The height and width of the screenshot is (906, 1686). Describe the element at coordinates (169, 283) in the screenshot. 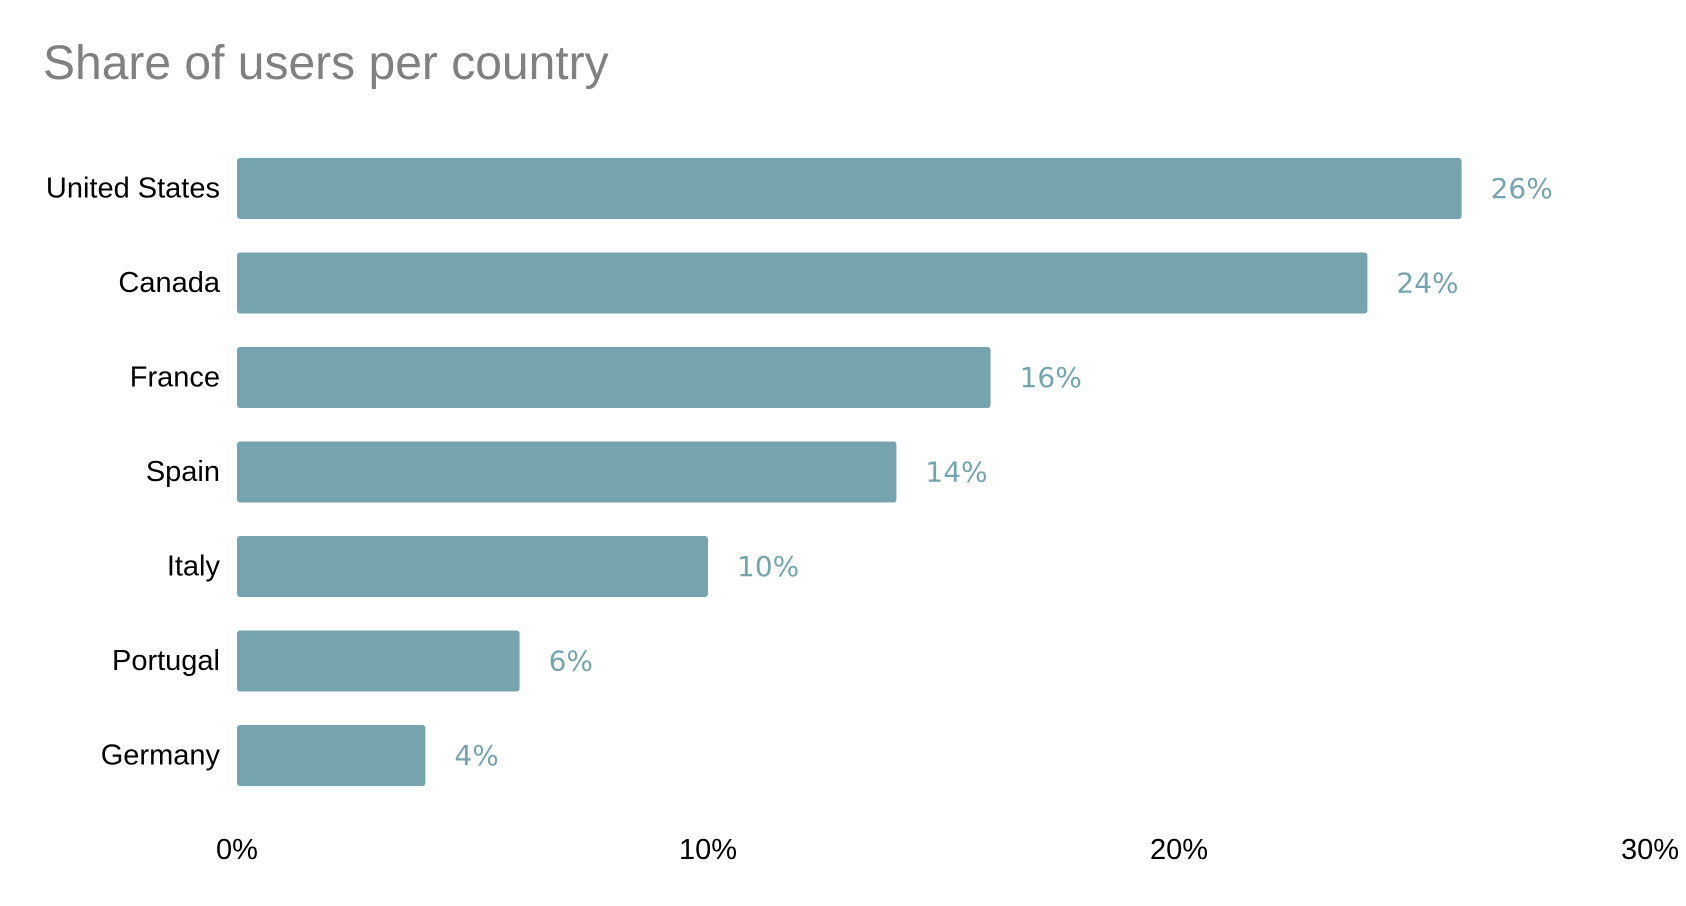

I see `category-label-canada: Canada` at that location.